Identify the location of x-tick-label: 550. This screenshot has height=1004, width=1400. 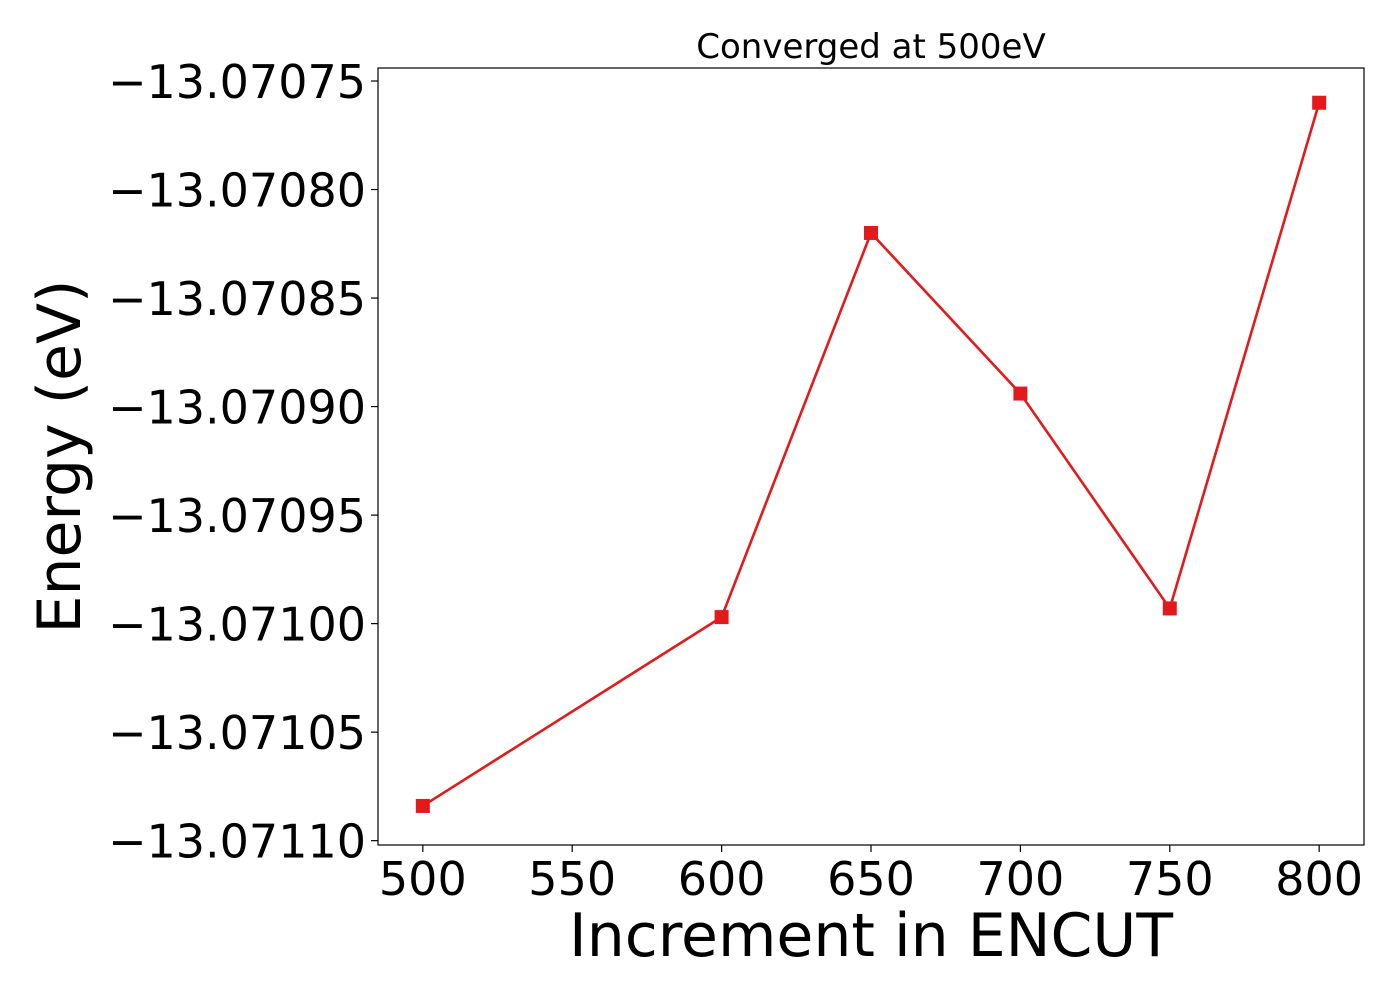
(572, 879).